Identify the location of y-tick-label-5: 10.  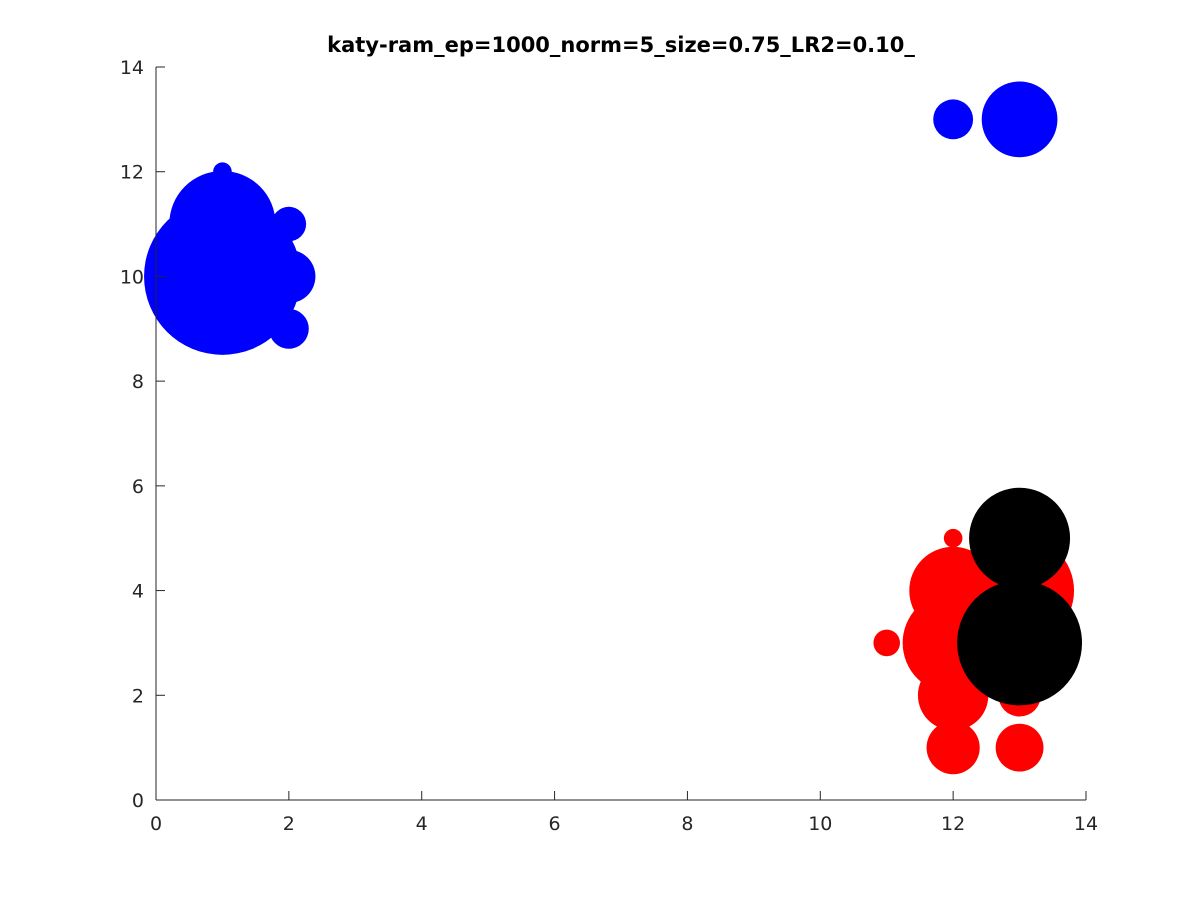
(132, 277).